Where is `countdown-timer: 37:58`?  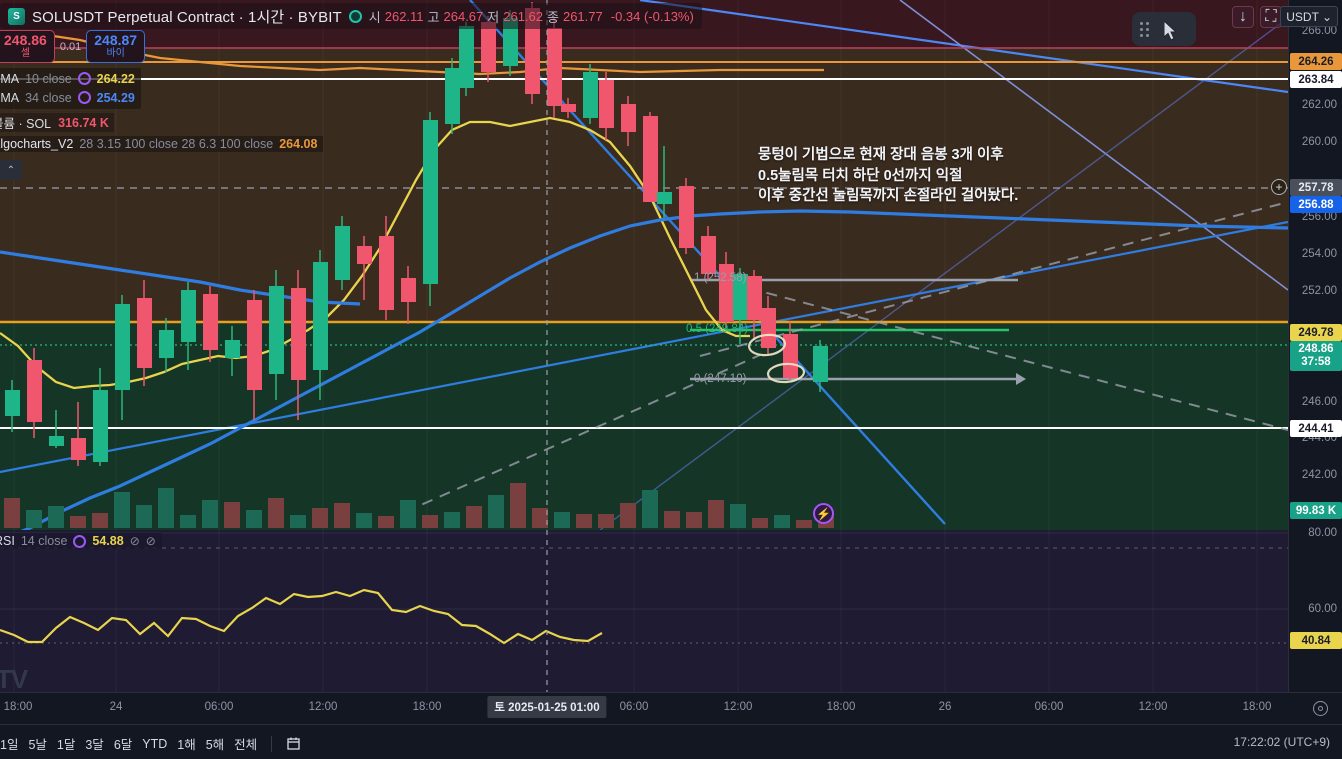
countdown-timer: 37:58 is located at coordinates (1316, 362).